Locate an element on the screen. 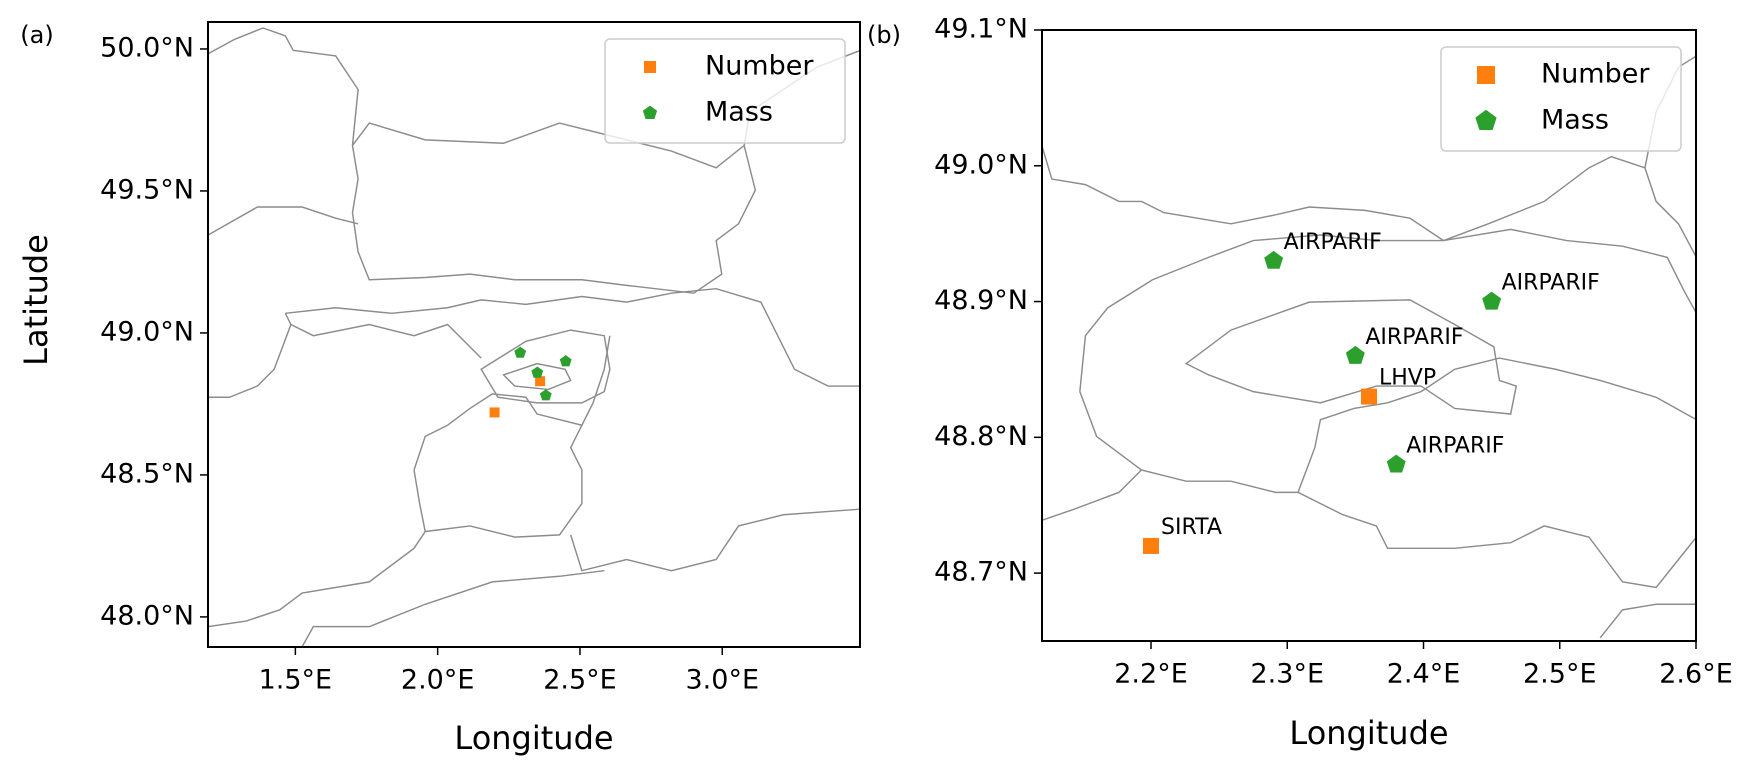 The height and width of the screenshot is (774, 1745). x-tick-label: 1.5°E is located at coordinates (296, 680).